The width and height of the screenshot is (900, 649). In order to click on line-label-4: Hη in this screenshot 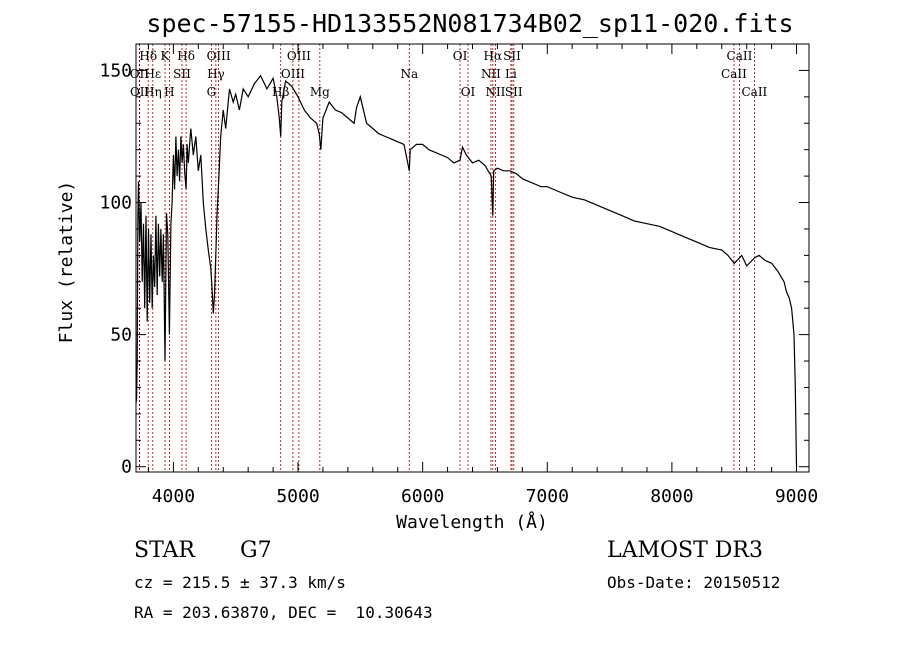, I will do `click(153, 92)`.